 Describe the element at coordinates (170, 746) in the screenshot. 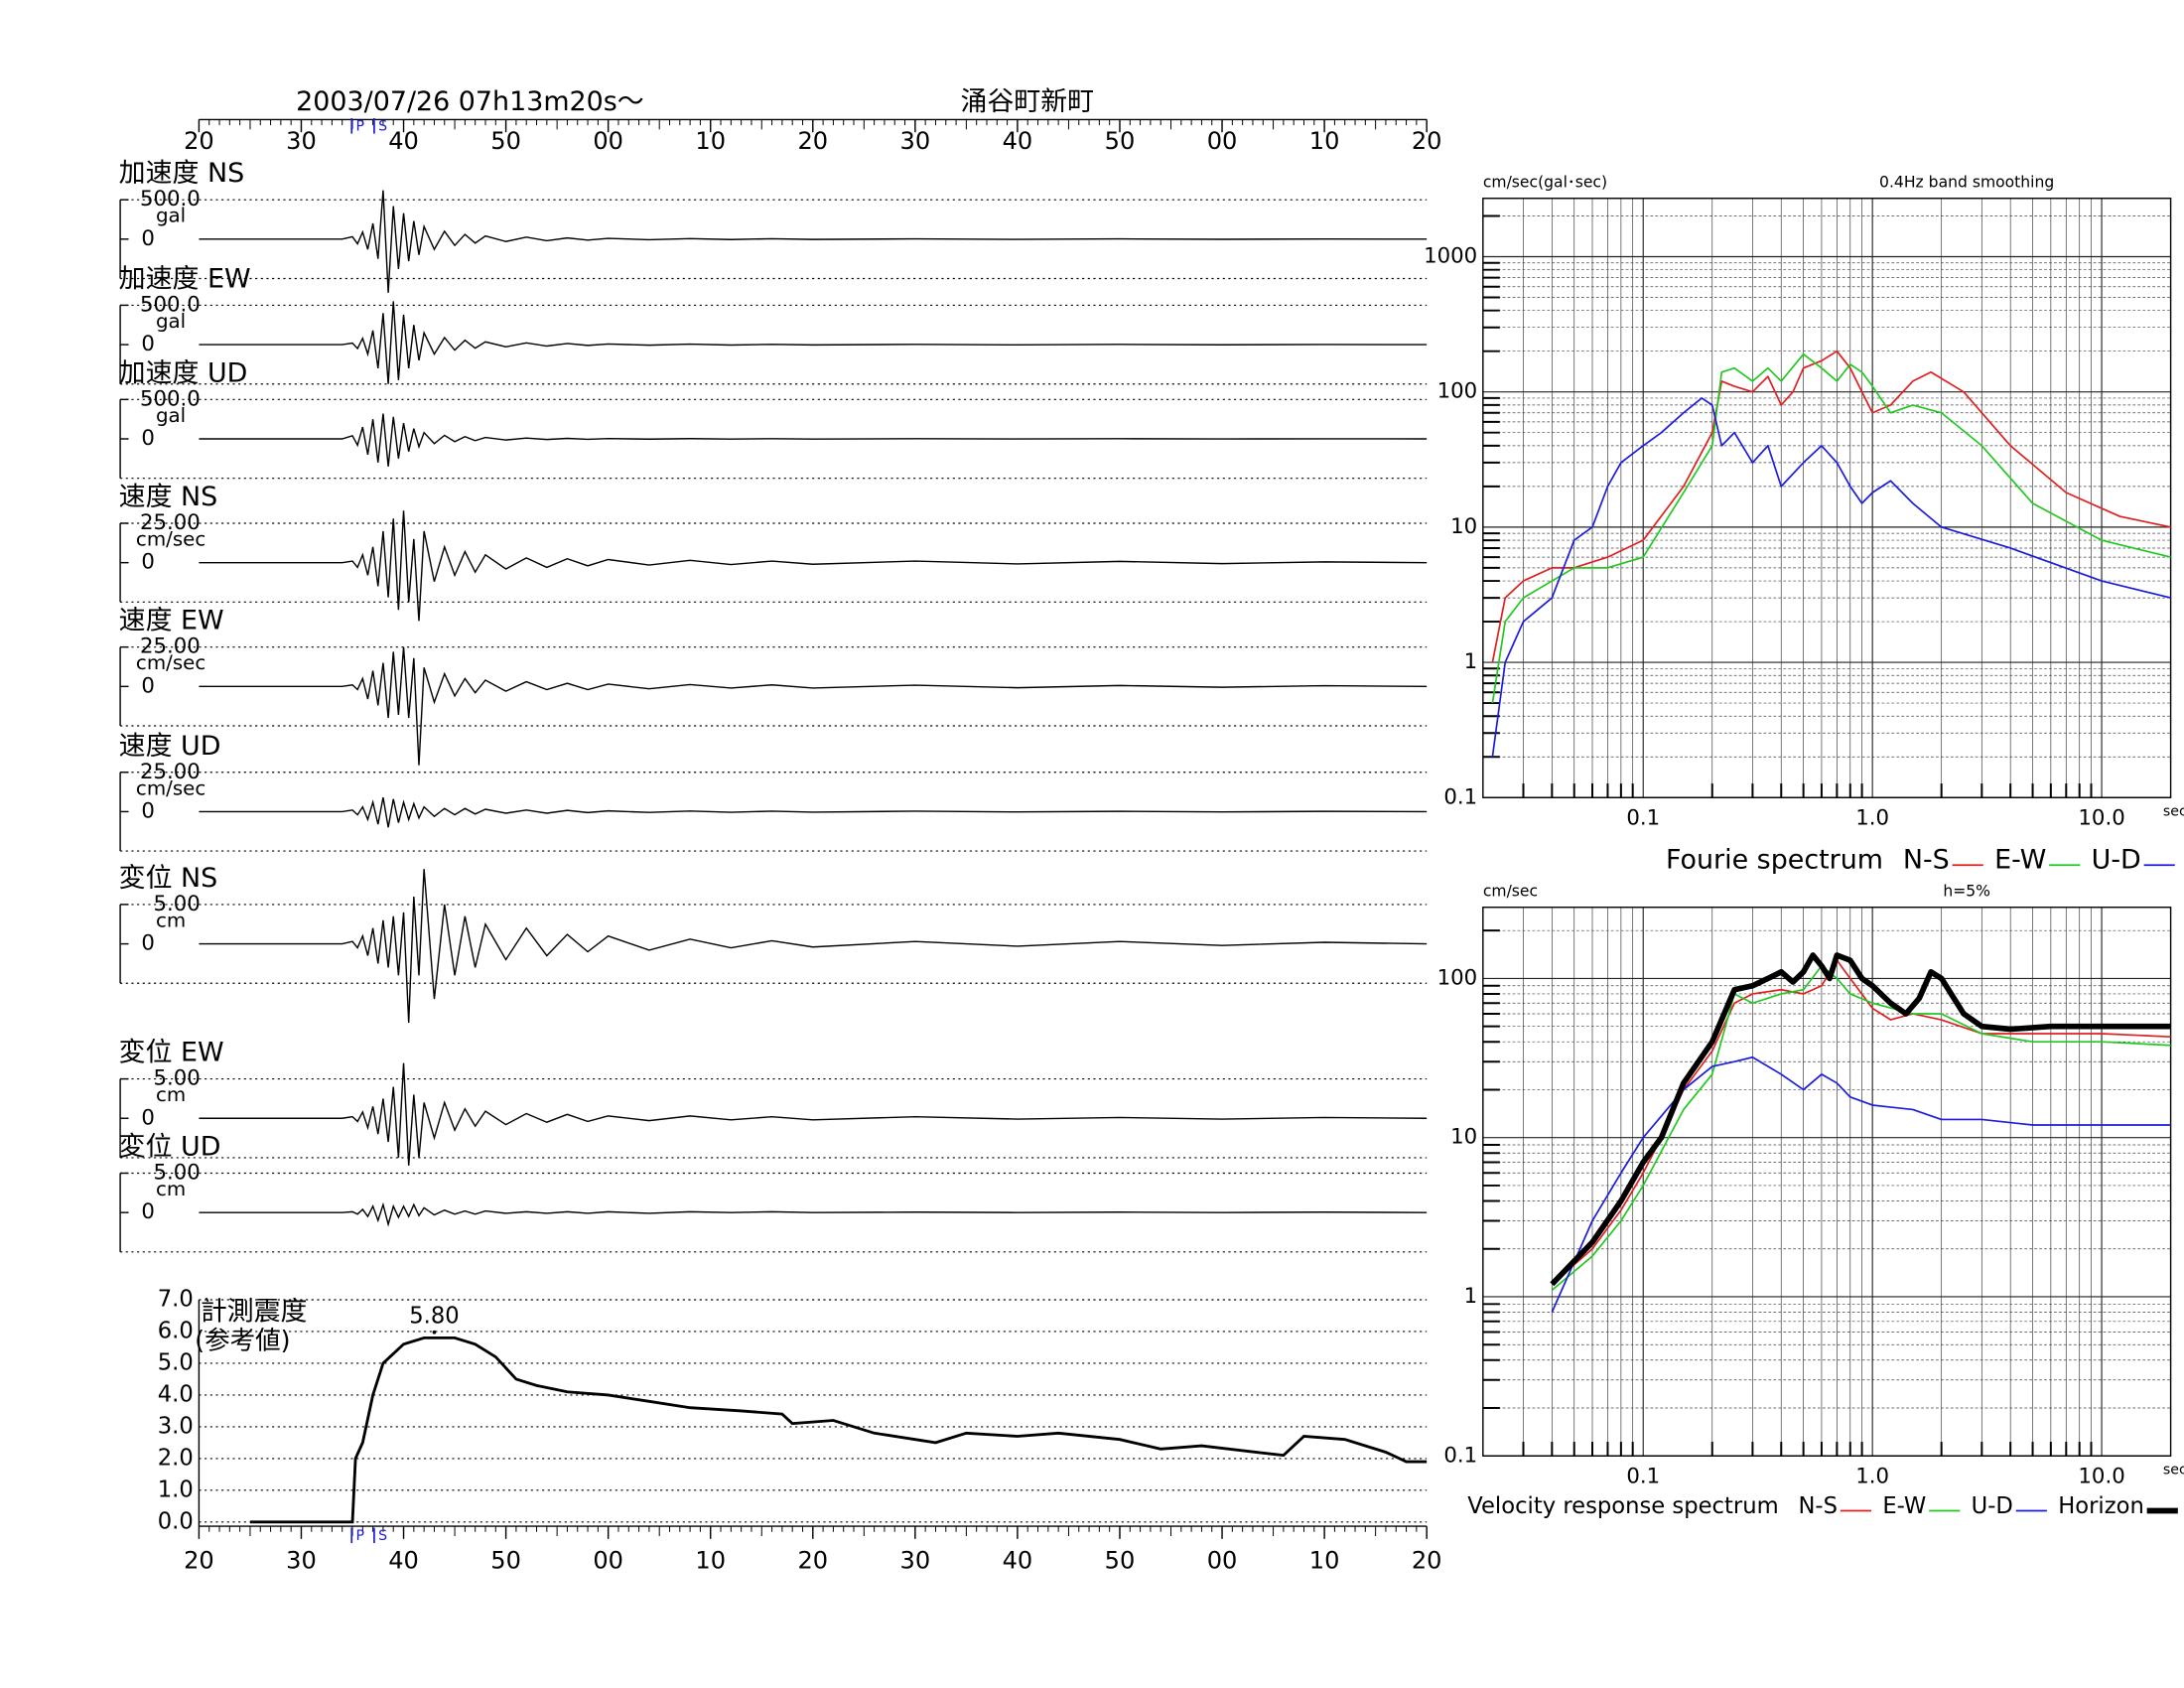

I see `panel-title: 速度 UD` at that location.